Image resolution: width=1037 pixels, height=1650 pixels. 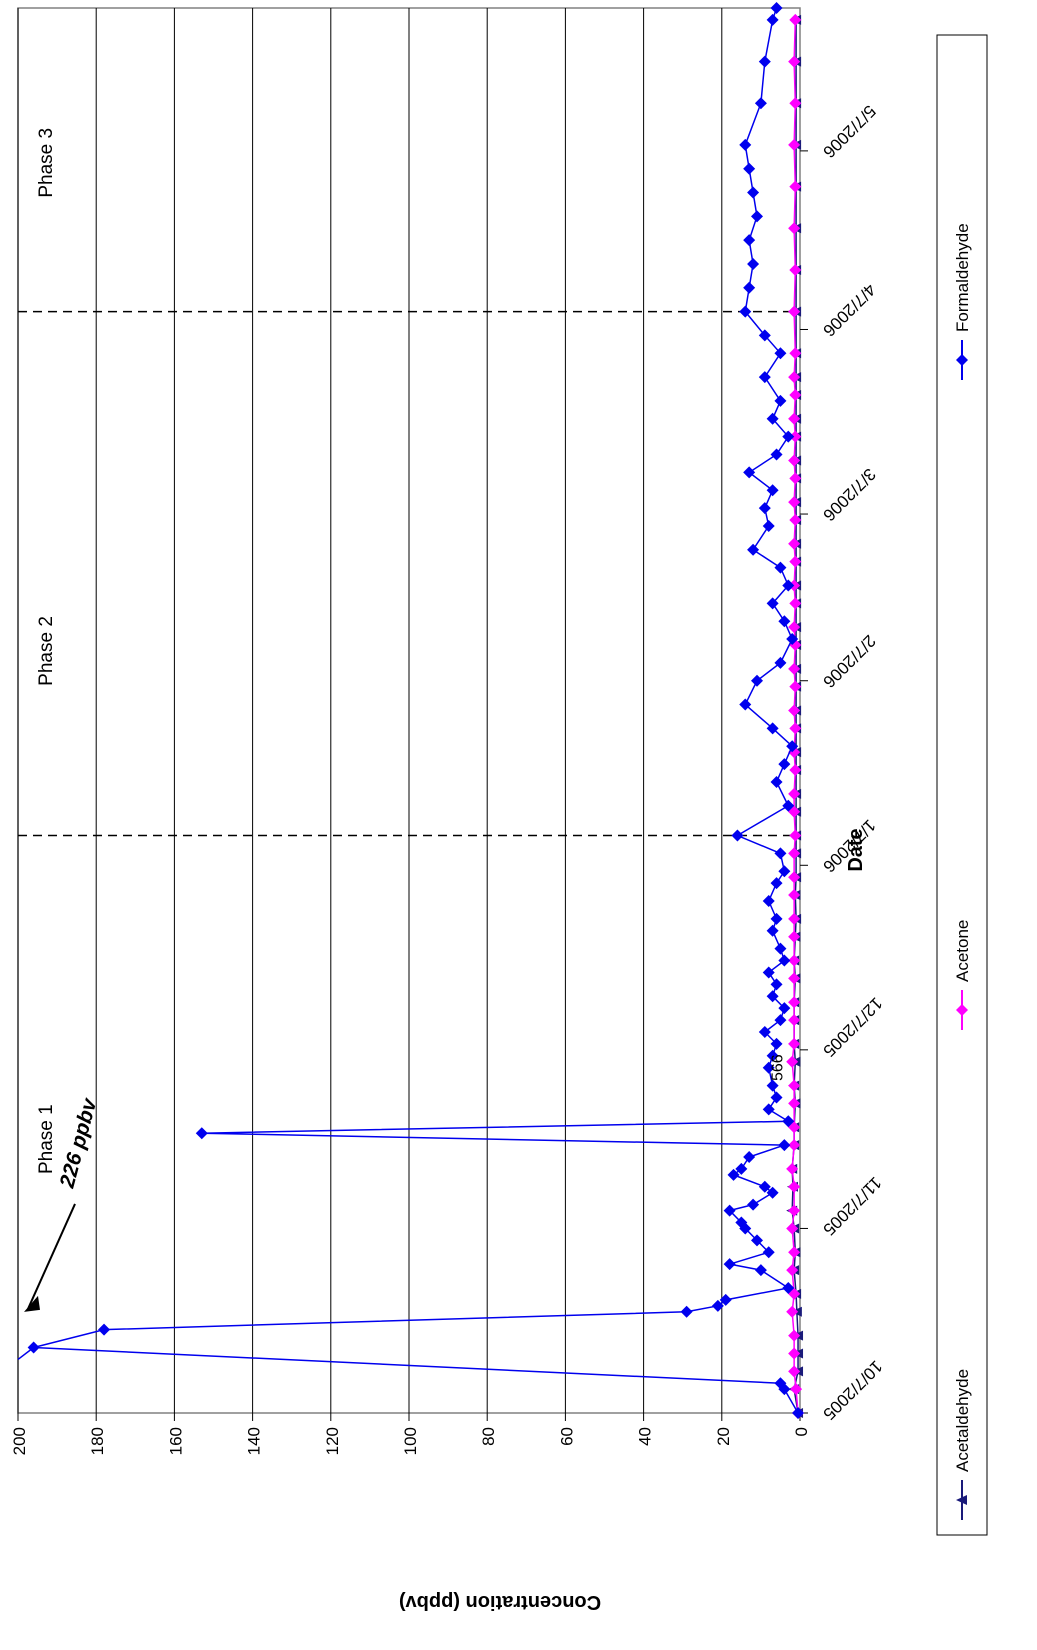 I want to click on phase-label: Phase 1, so click(x=46, y=1139).